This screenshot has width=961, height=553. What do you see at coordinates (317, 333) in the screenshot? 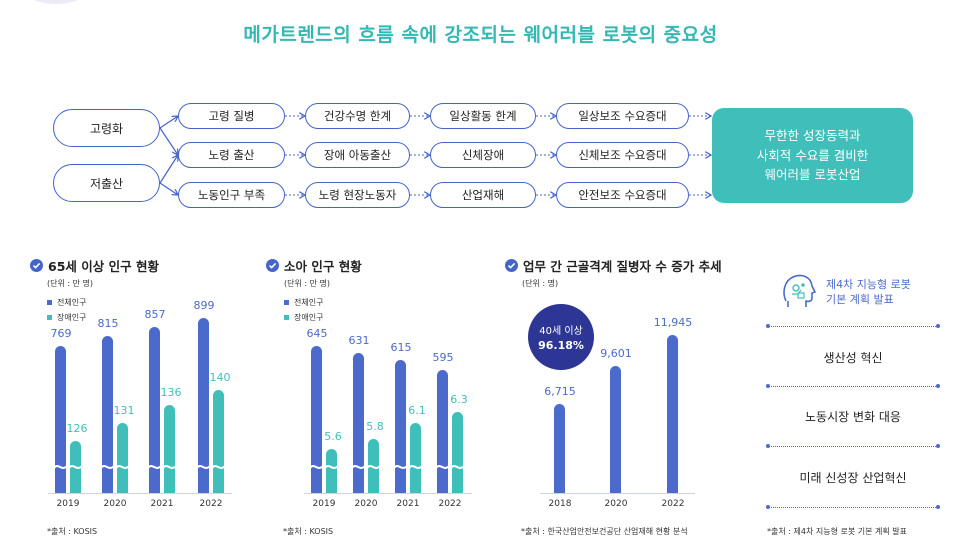
I see `value-label-total: 645` at bounding box center [317, 333].